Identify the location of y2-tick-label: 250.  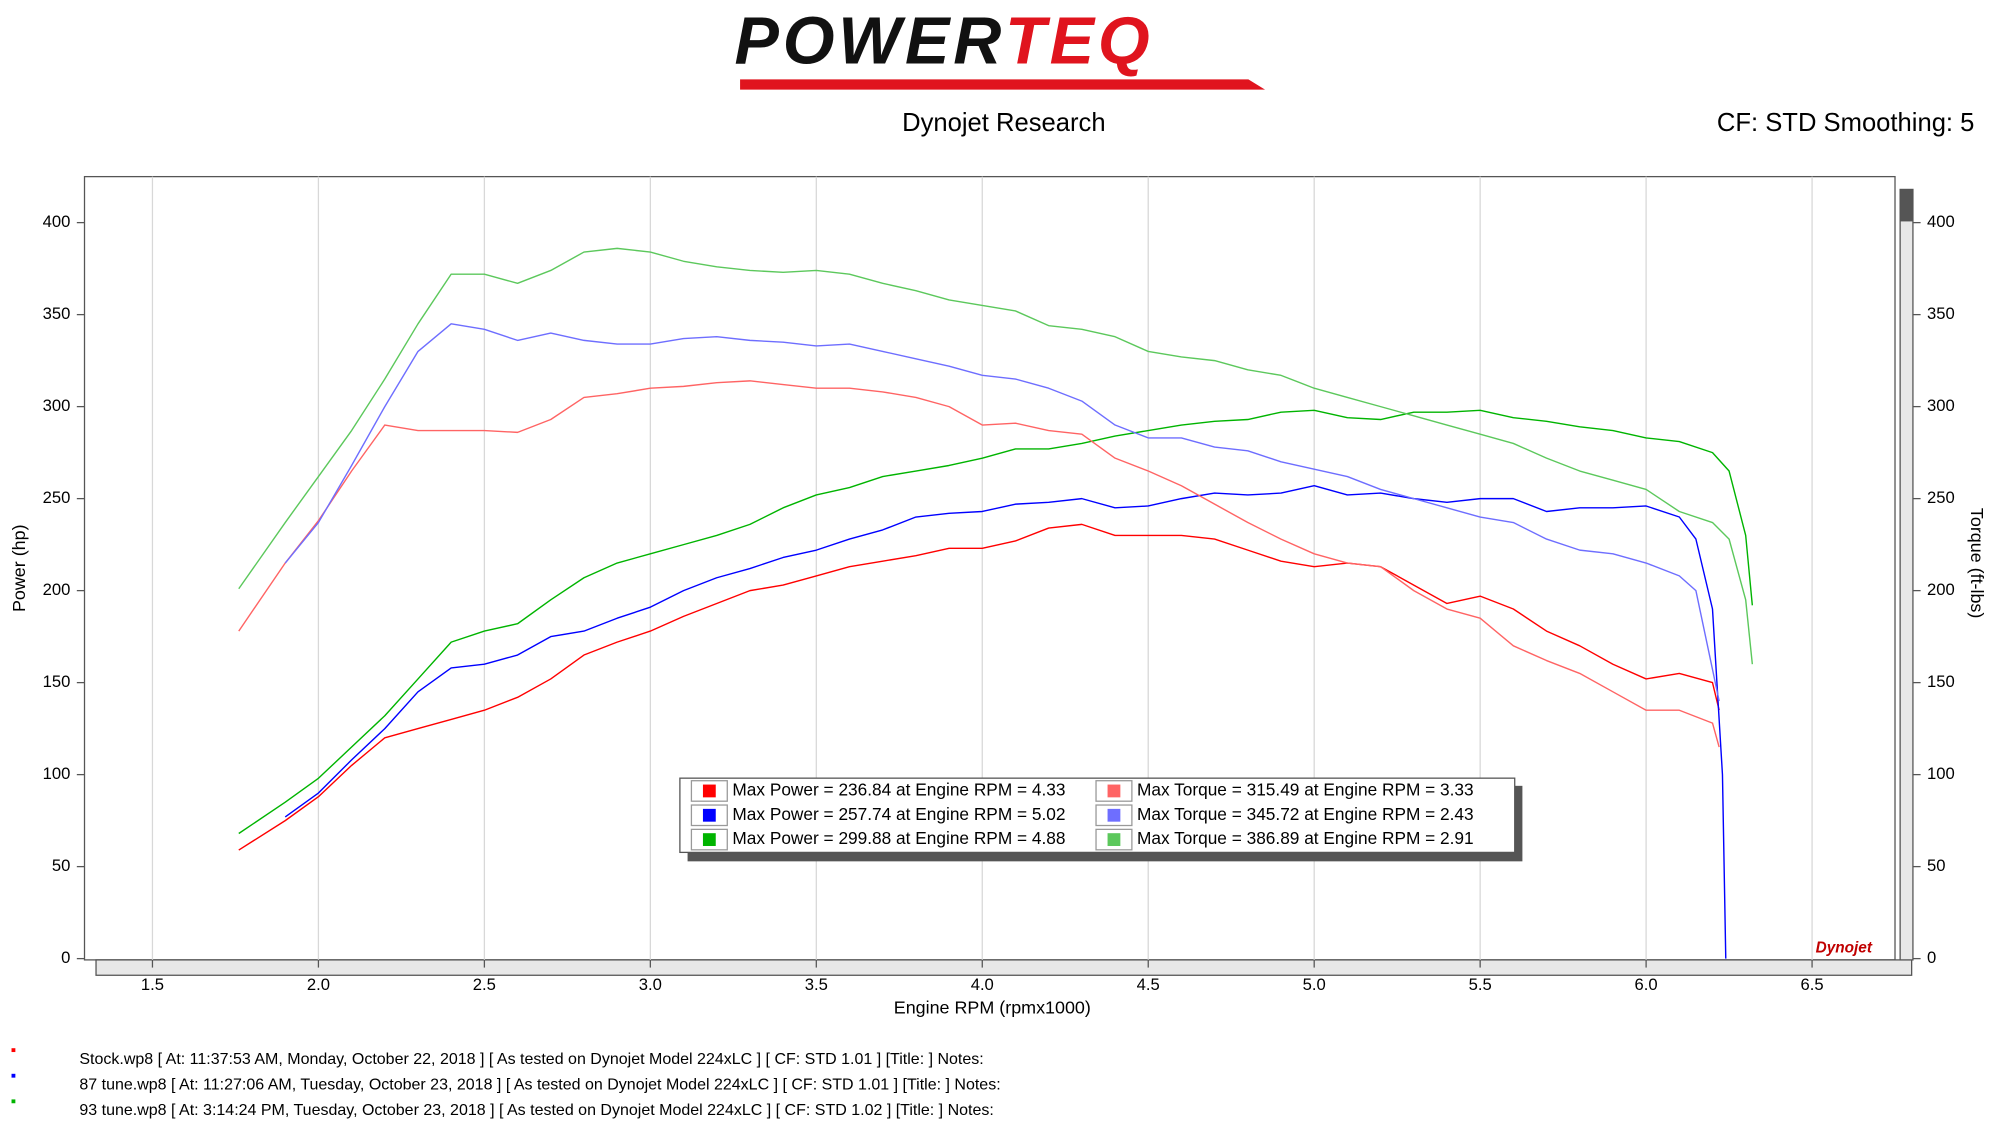
(1941, 497).